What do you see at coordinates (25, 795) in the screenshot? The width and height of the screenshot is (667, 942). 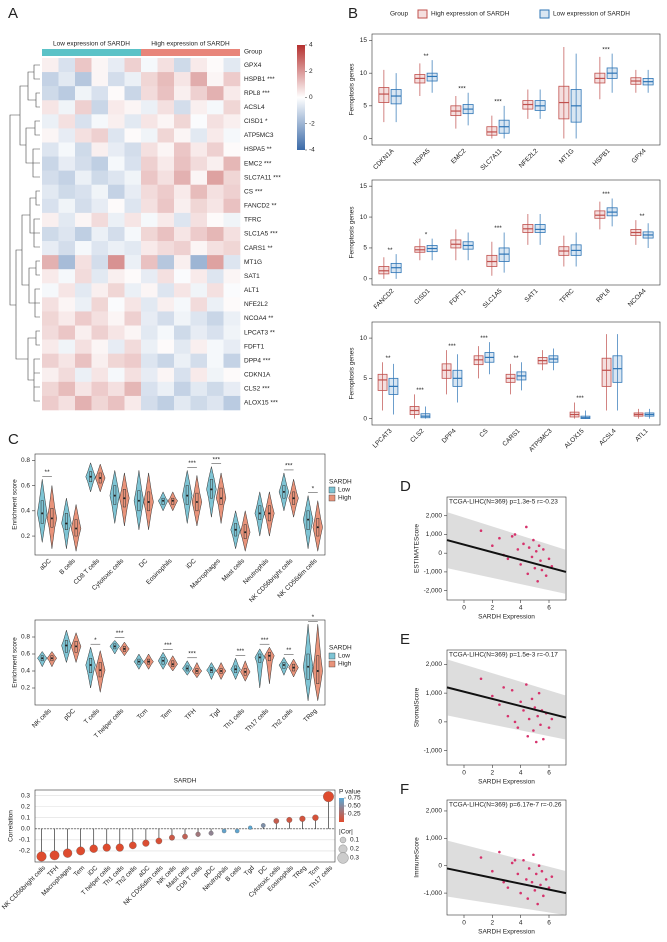 I see `y-tick-label: 0.3` at bounding box center [25, 795].